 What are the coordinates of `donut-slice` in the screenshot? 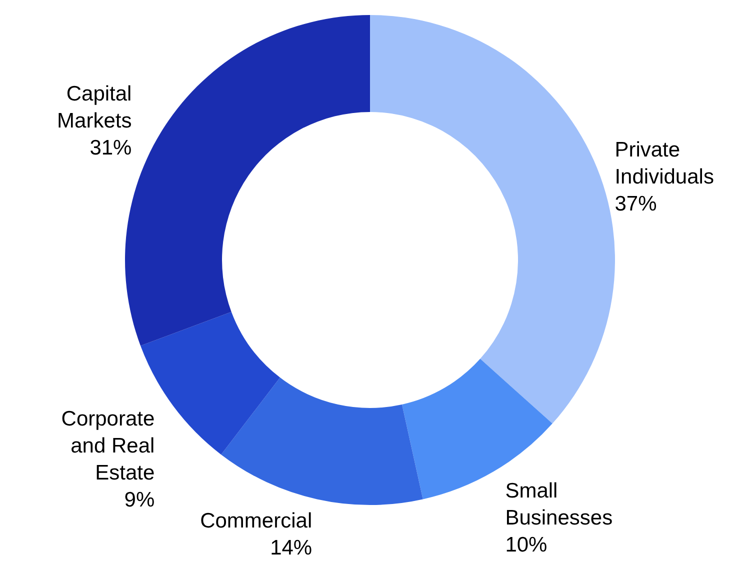 It's located at (322, 441).